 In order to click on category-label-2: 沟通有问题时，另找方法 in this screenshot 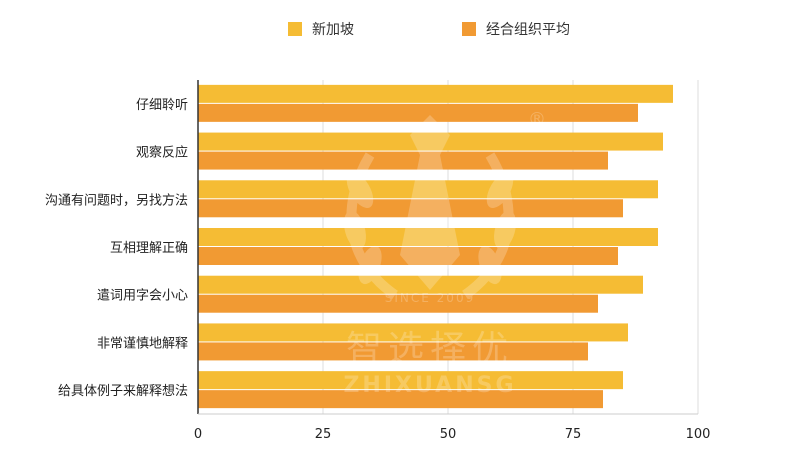, I will do `click(116, 200)`.